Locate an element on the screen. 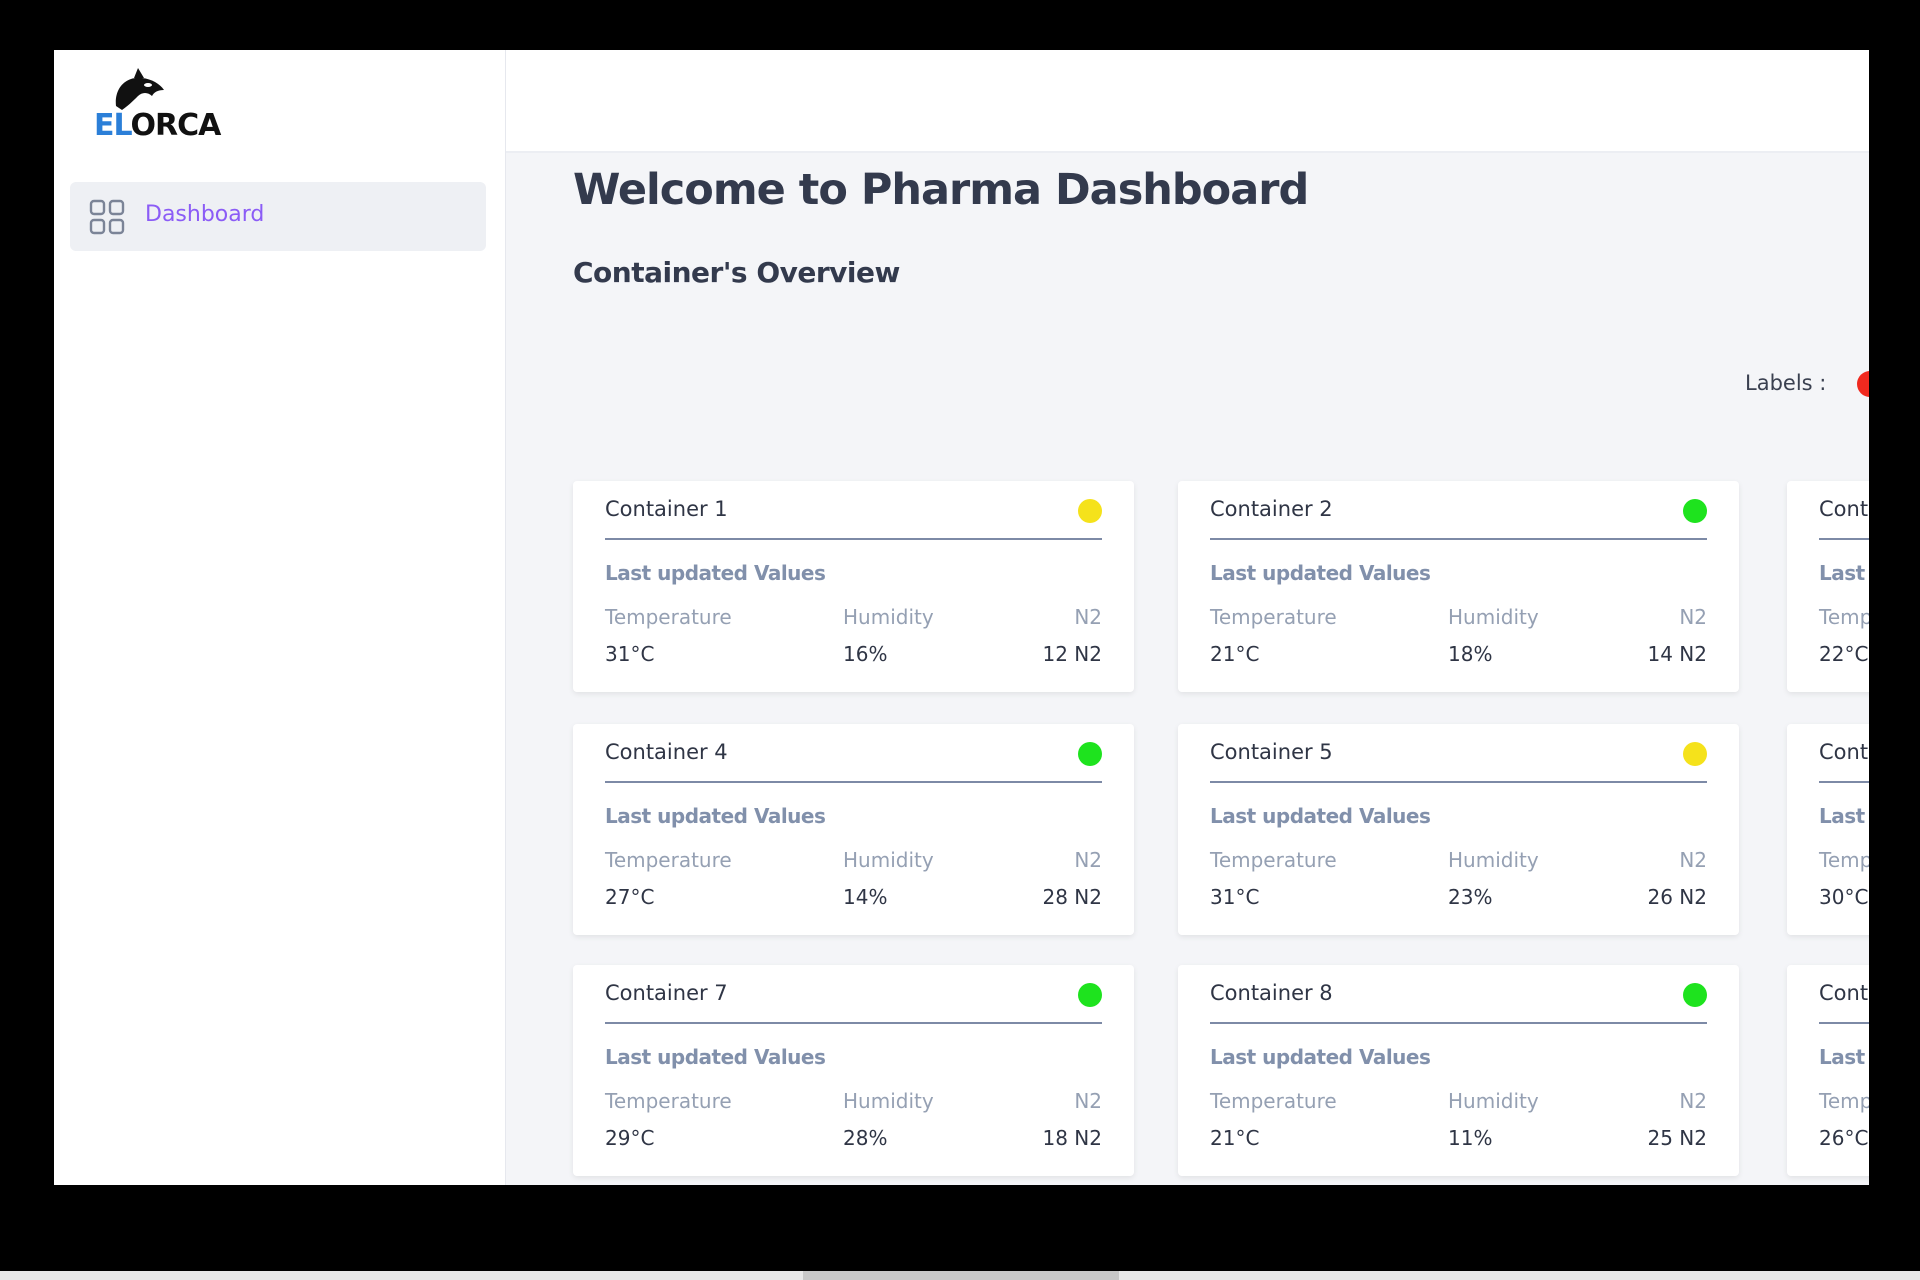 The width and height of the screenshot is (1920, 1280). labels-caption: Labels : is located at coordinates (1786, 383).